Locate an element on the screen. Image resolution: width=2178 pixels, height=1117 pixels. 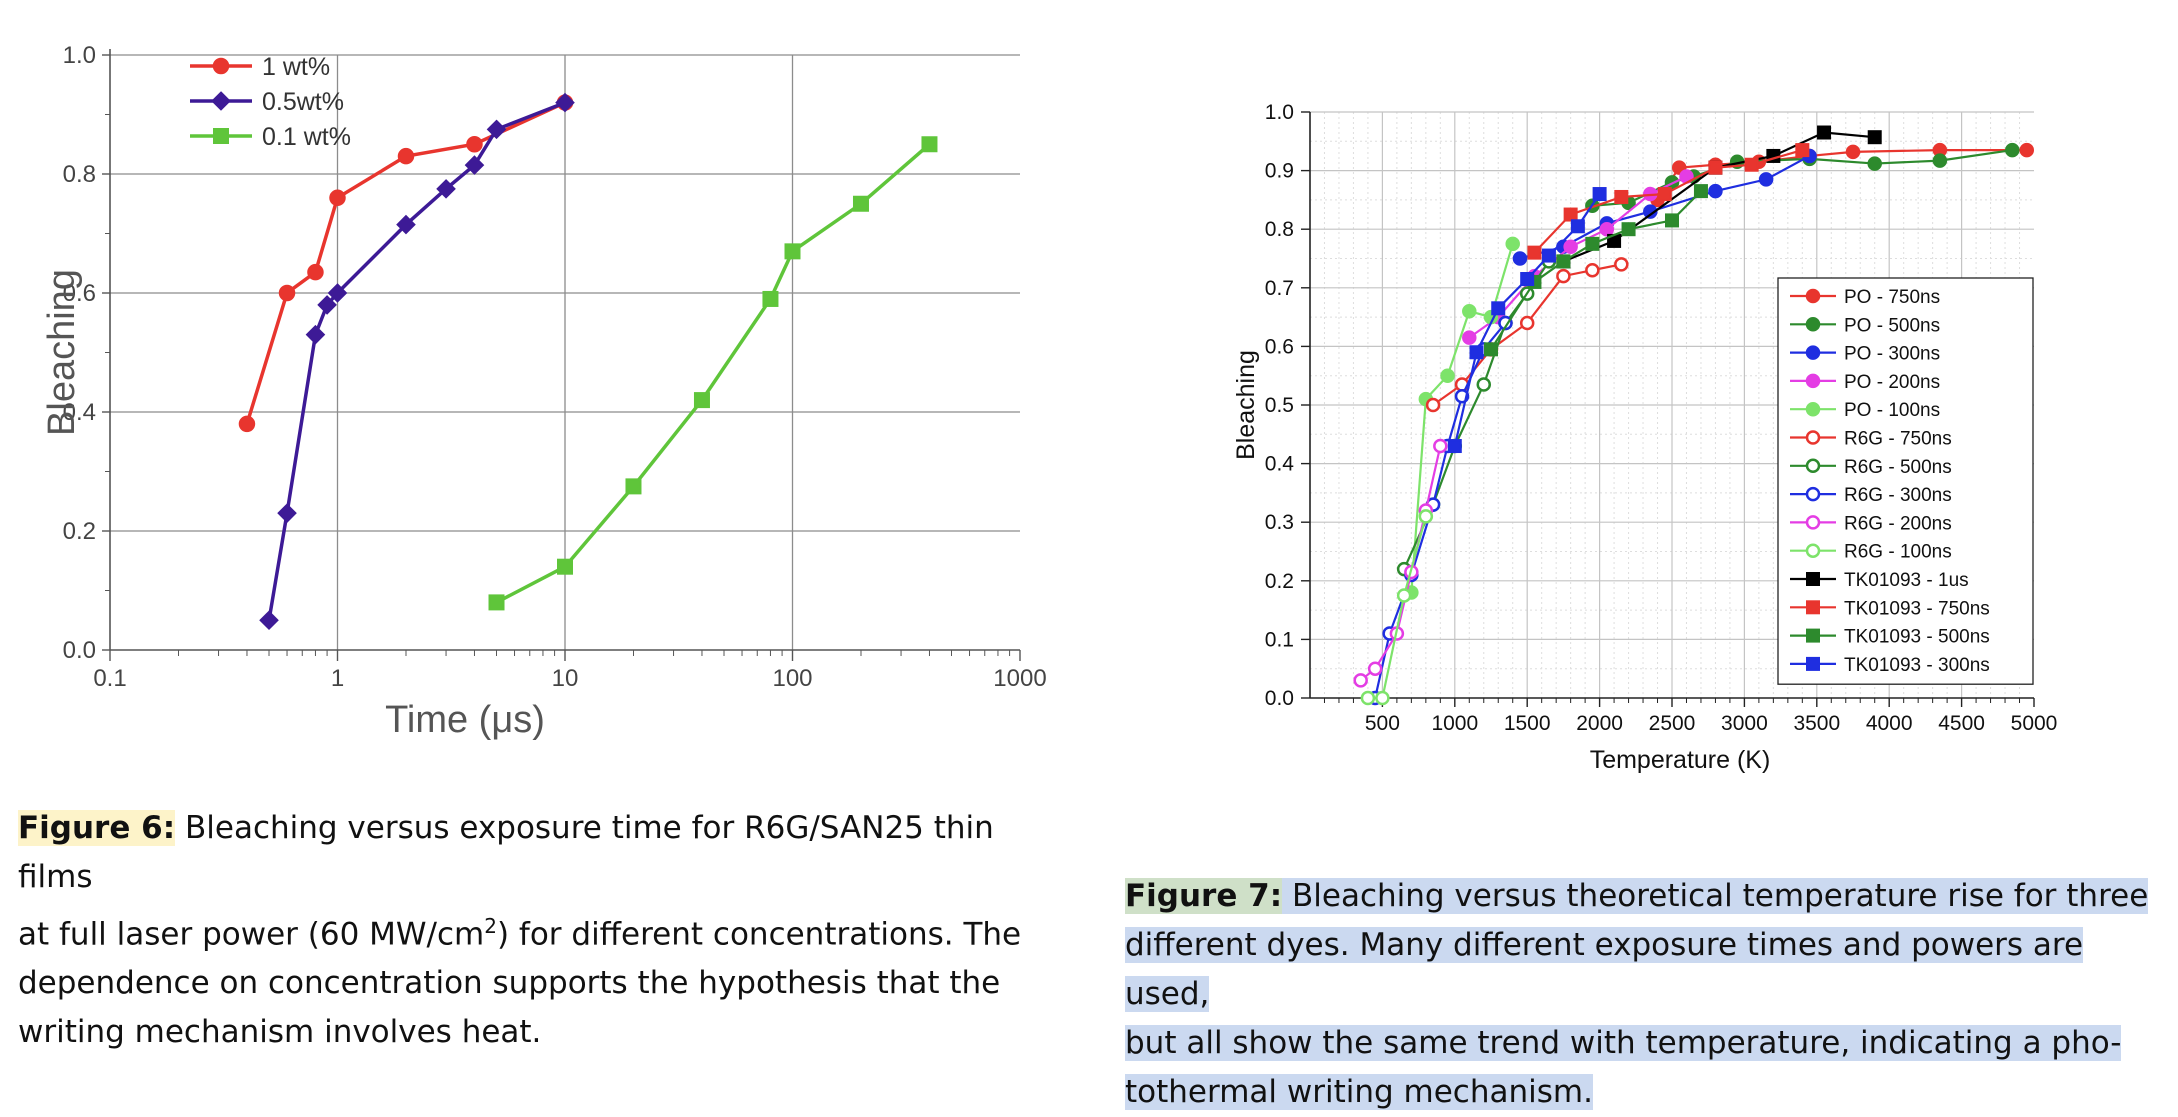
legend-box is located at coordinates (1905, 481).